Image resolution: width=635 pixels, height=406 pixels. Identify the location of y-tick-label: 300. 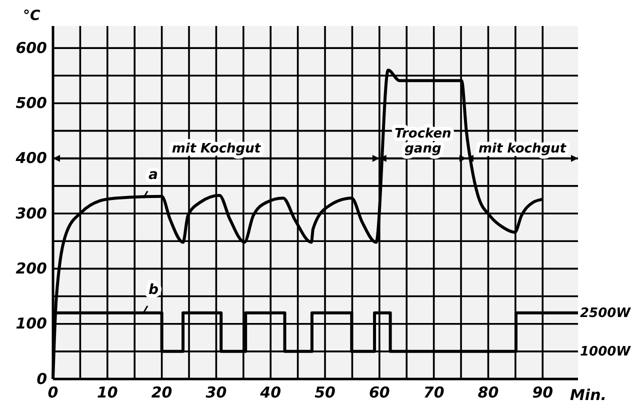
(31, 213).